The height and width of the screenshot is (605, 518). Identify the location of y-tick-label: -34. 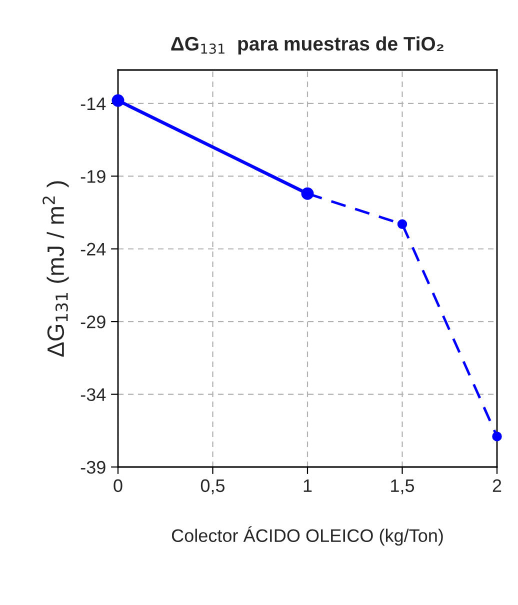
(93, 395).